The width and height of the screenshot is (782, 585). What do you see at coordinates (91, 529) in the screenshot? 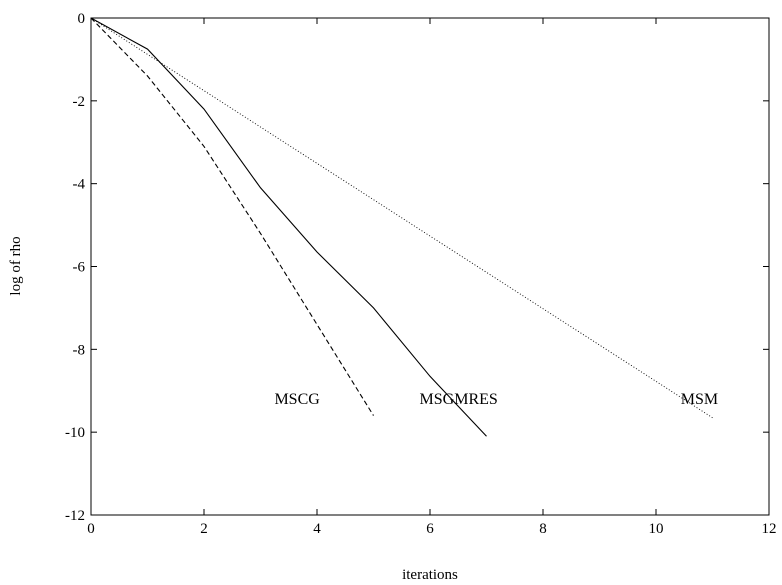
I see `x-tick-label: 0` at bounding box center [91, 529].